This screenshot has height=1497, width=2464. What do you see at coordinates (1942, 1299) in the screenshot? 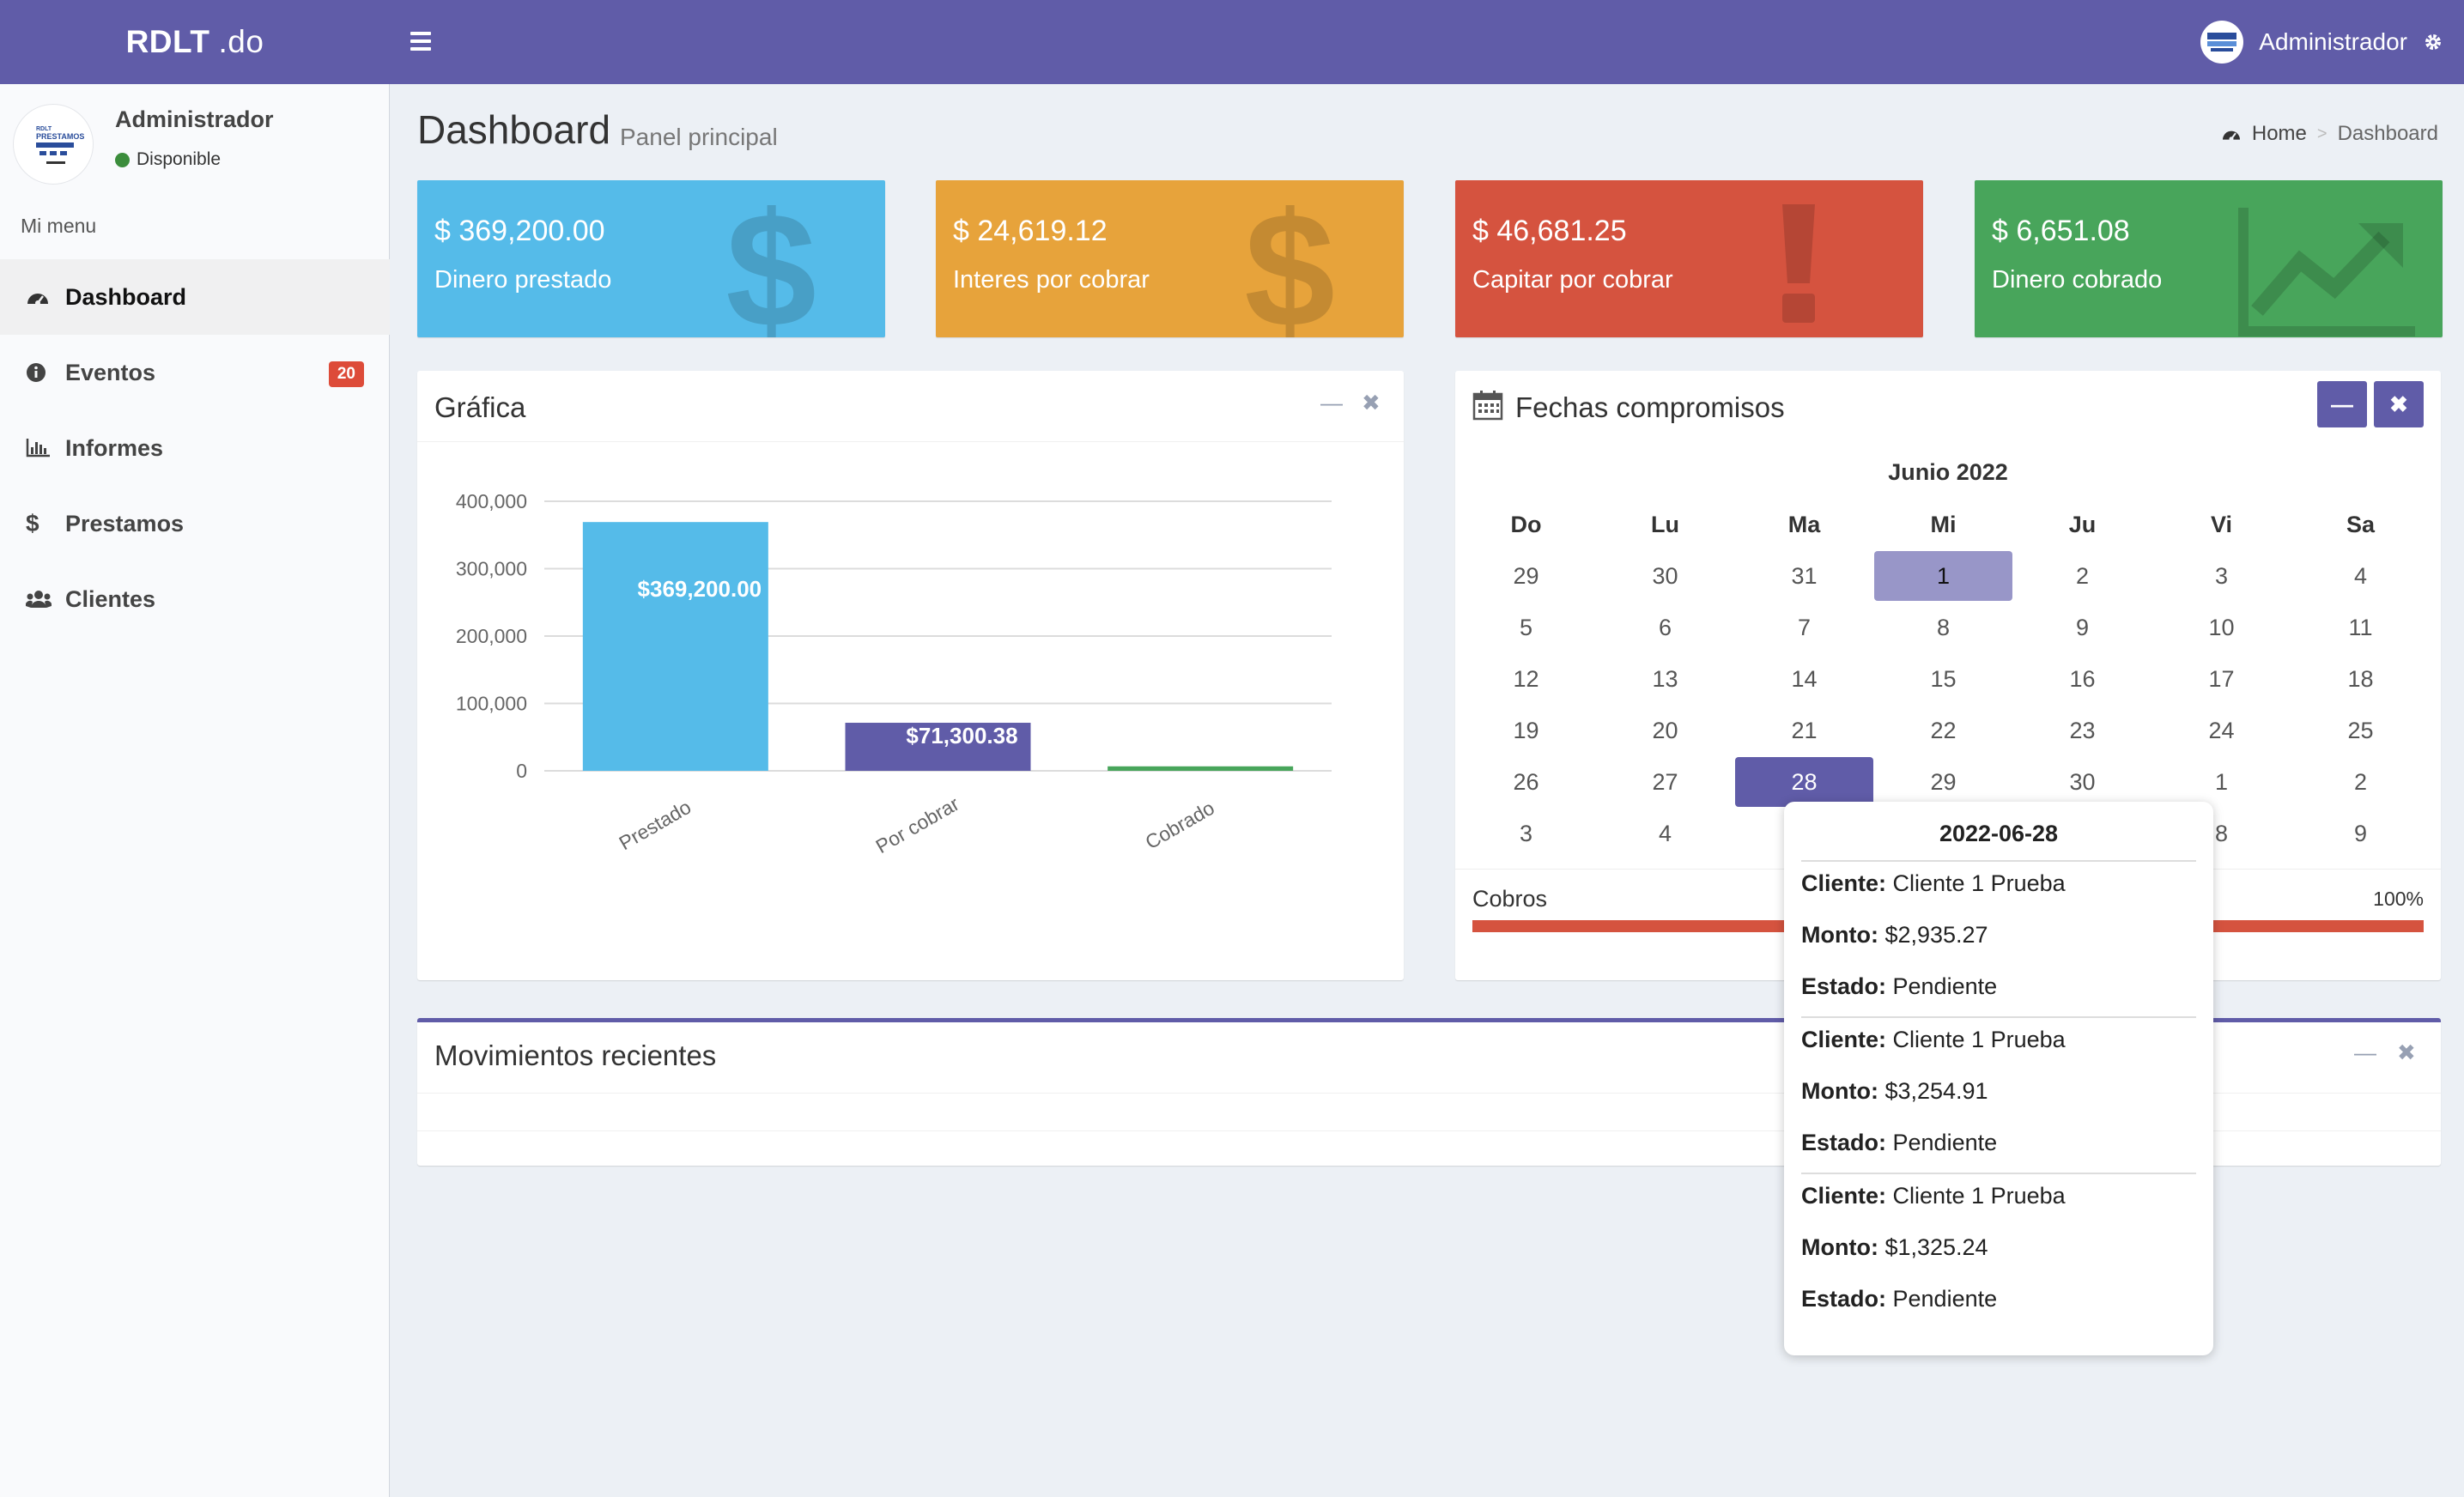
I see `popover-status-value: Pendiente` at bounding box center [1942, 1299].